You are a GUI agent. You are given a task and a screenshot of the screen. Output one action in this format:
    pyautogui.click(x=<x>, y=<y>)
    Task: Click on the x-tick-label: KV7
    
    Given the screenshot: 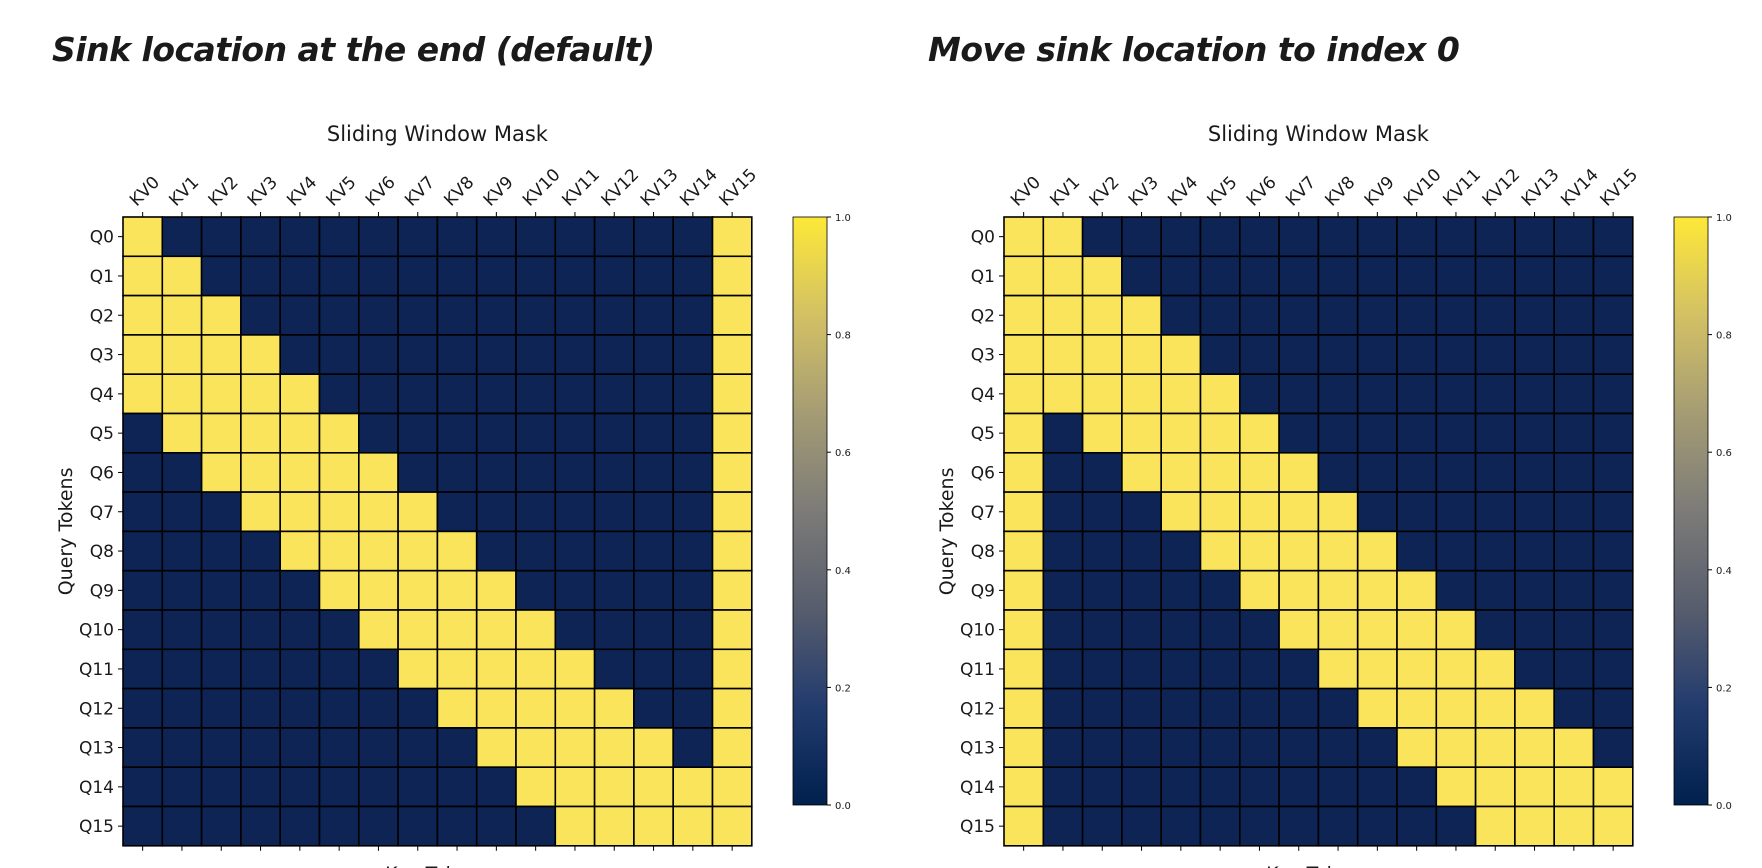 What is the action you would take?
    pyautogui.click(x=420, y=192)
    